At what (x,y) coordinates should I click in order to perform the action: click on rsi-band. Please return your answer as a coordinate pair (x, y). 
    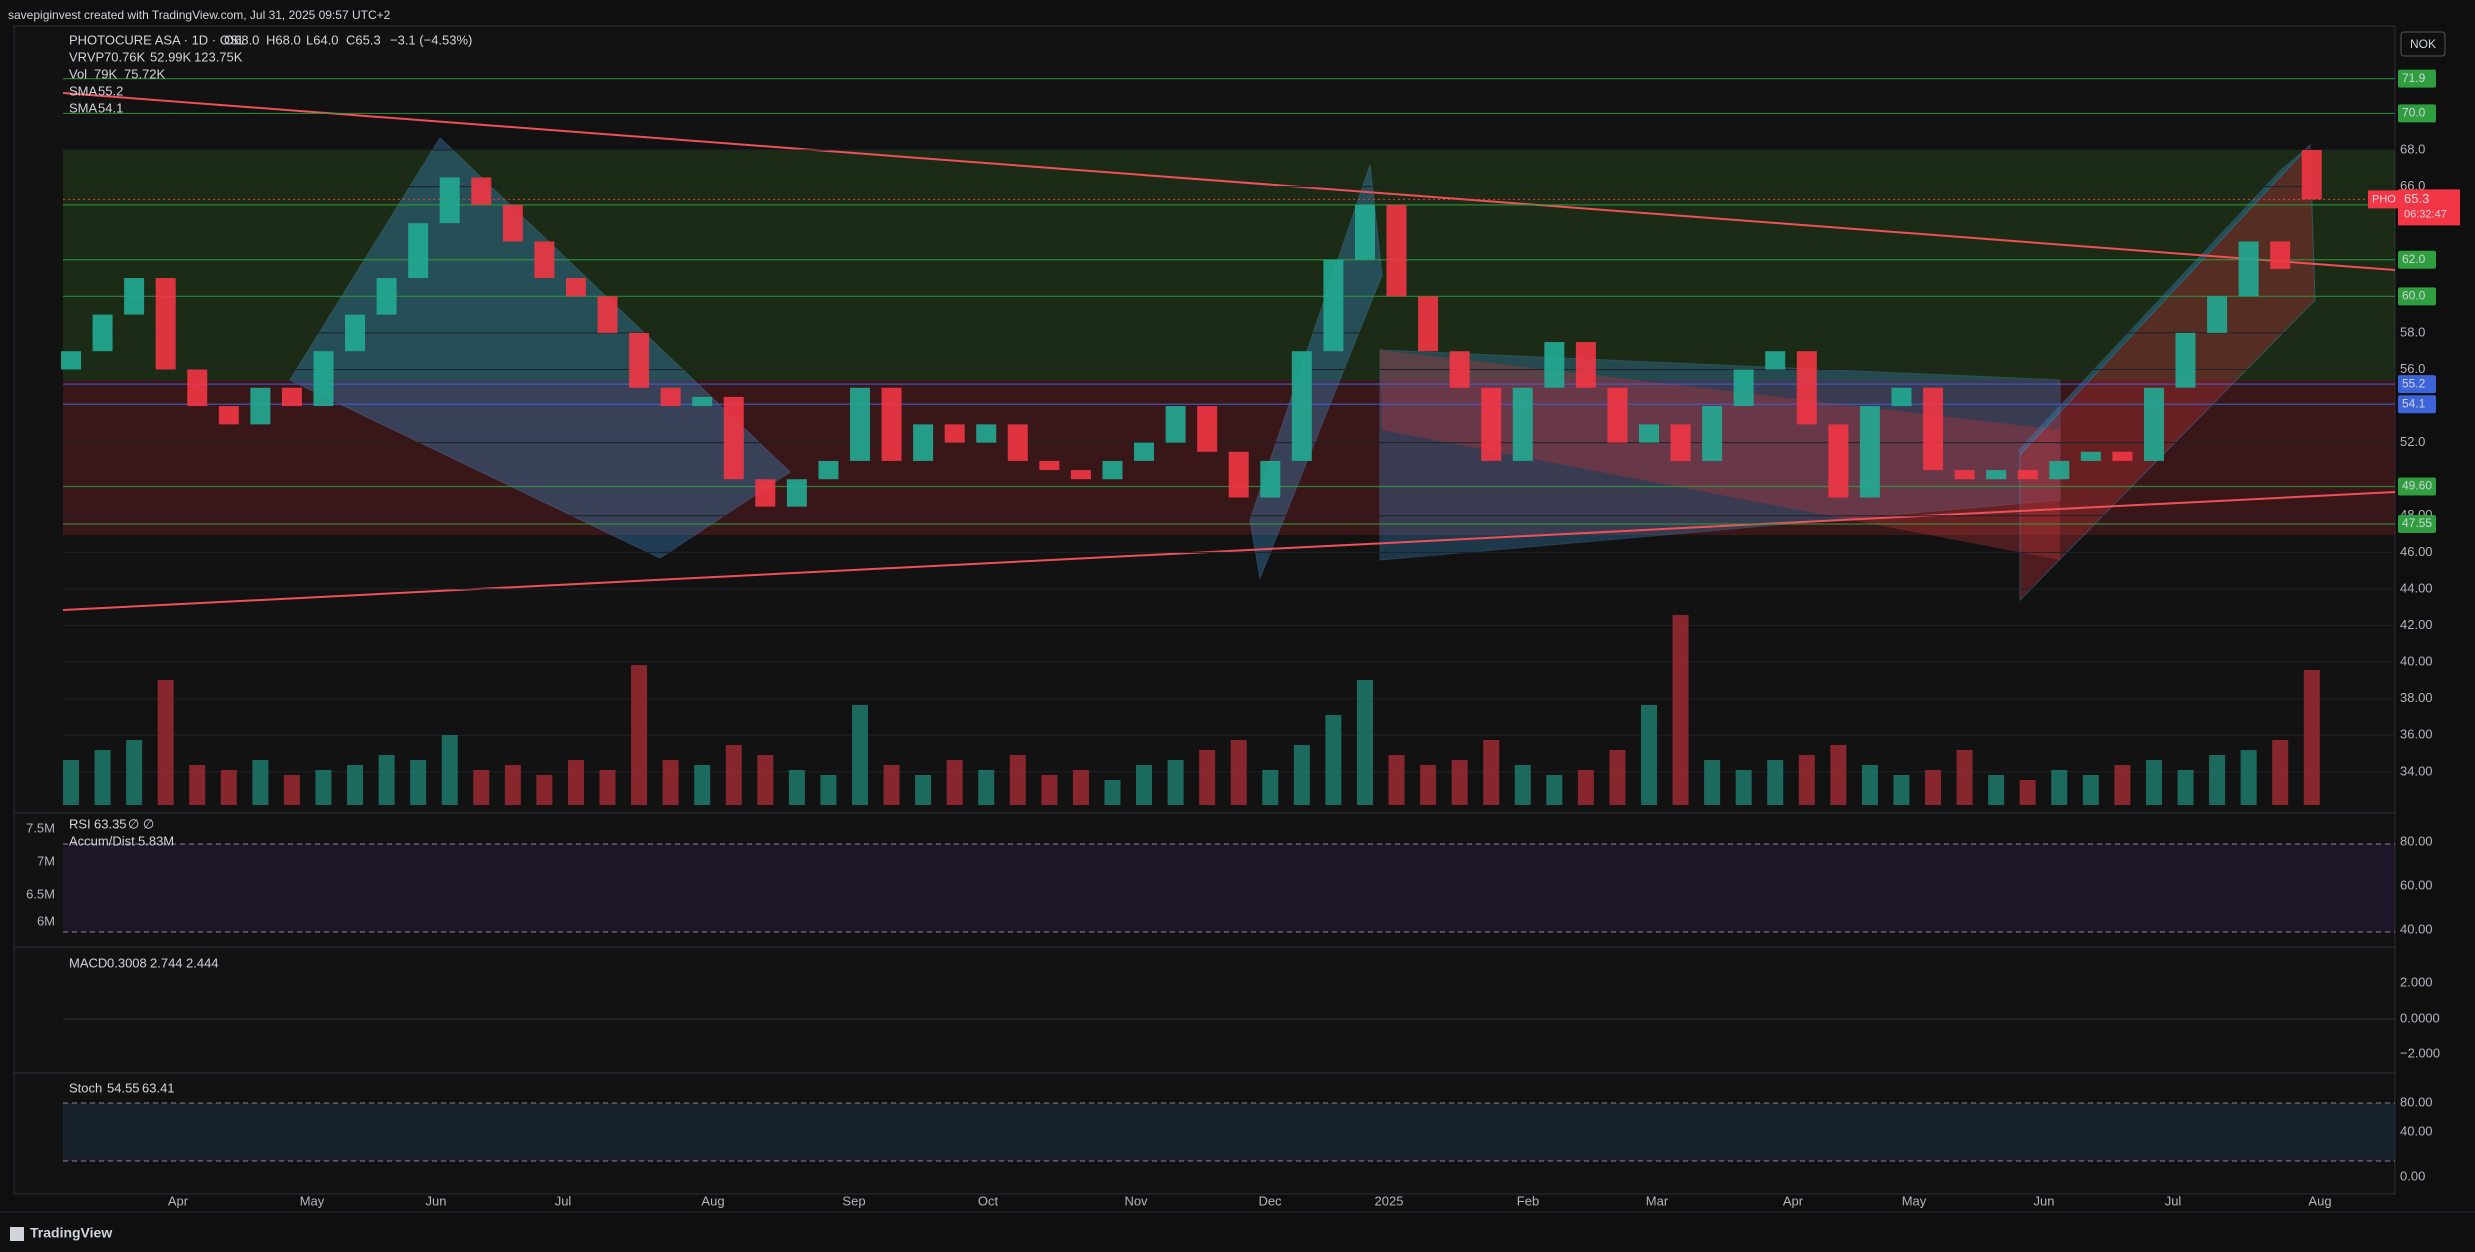
    Looking at the image, I should click on (1229, 888).